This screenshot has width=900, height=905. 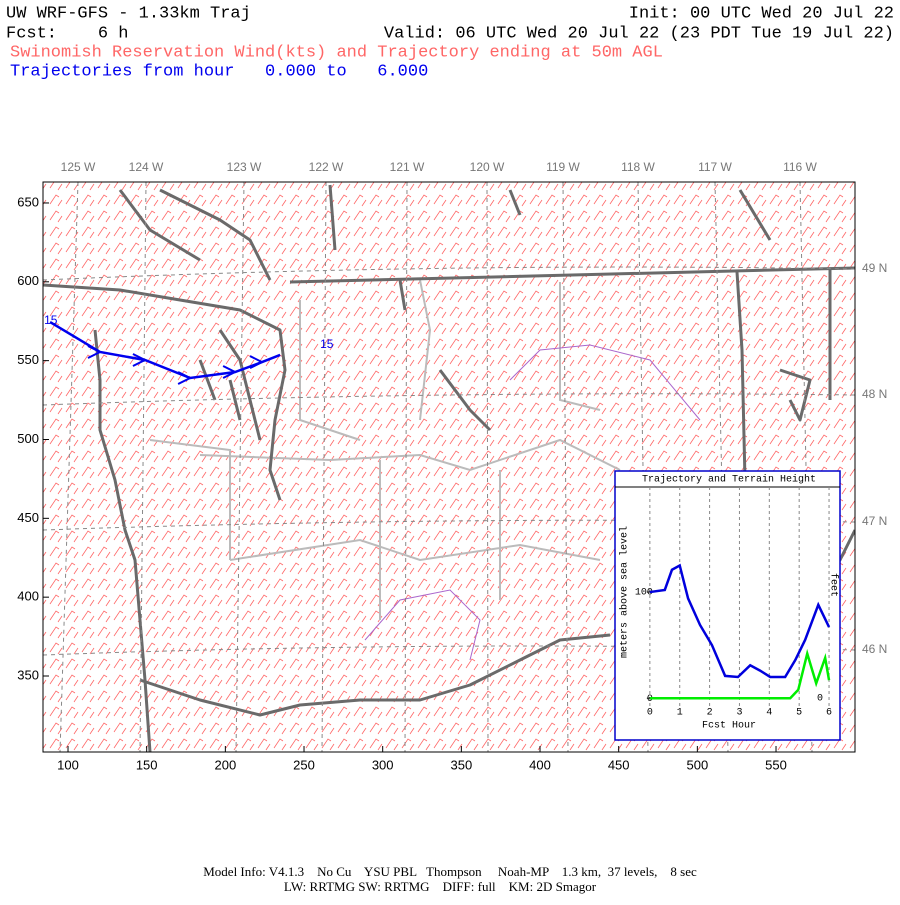 I want to click on x-tick-label: 2, so click(x=710, y=713).